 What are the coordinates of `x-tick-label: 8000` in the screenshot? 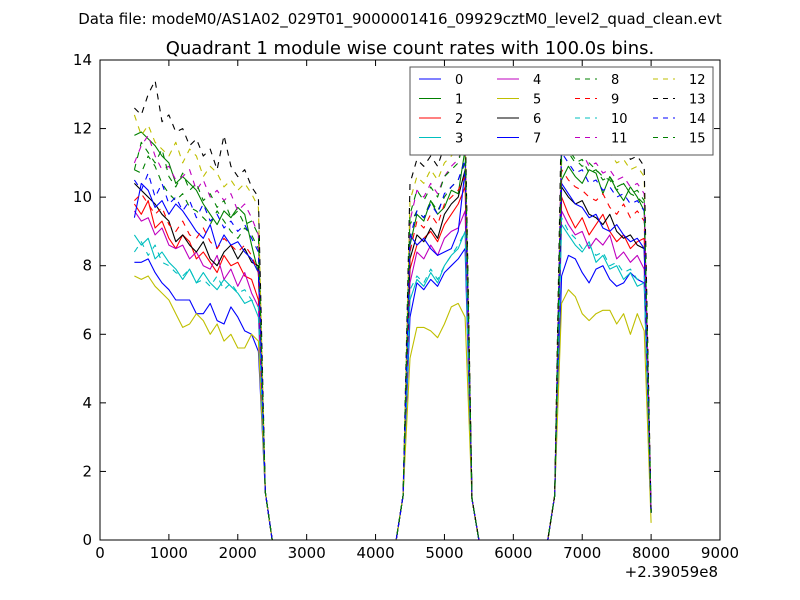 It's located at (651, 553).